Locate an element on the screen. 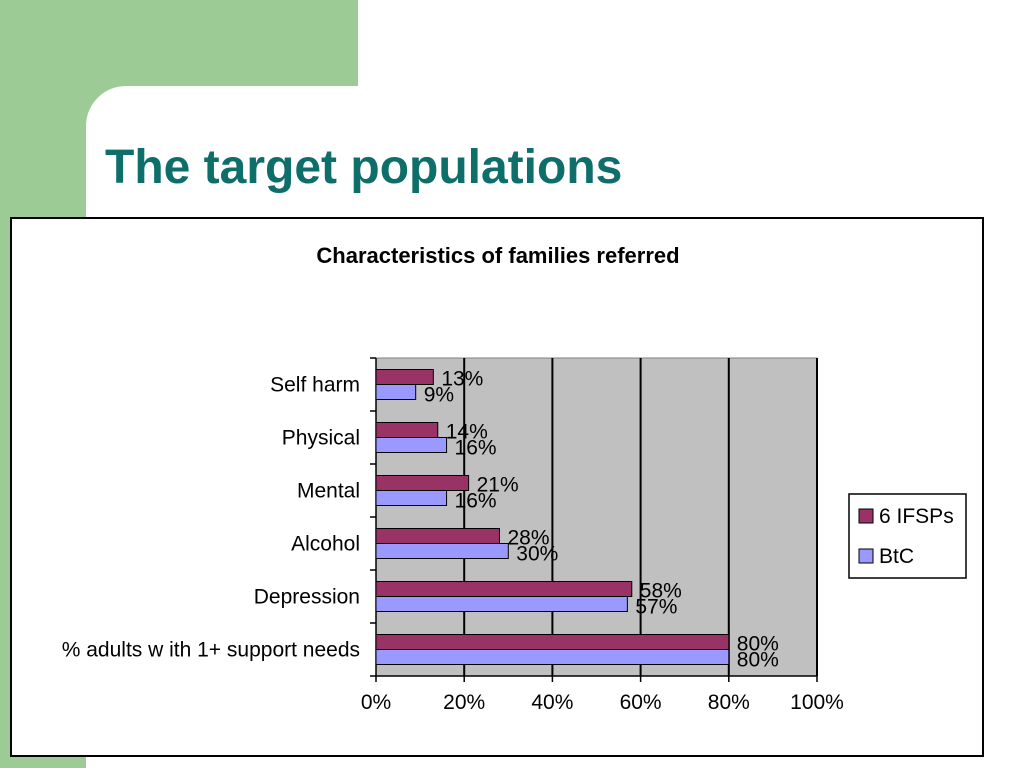  legend-box is located at coordinates (907, 536).